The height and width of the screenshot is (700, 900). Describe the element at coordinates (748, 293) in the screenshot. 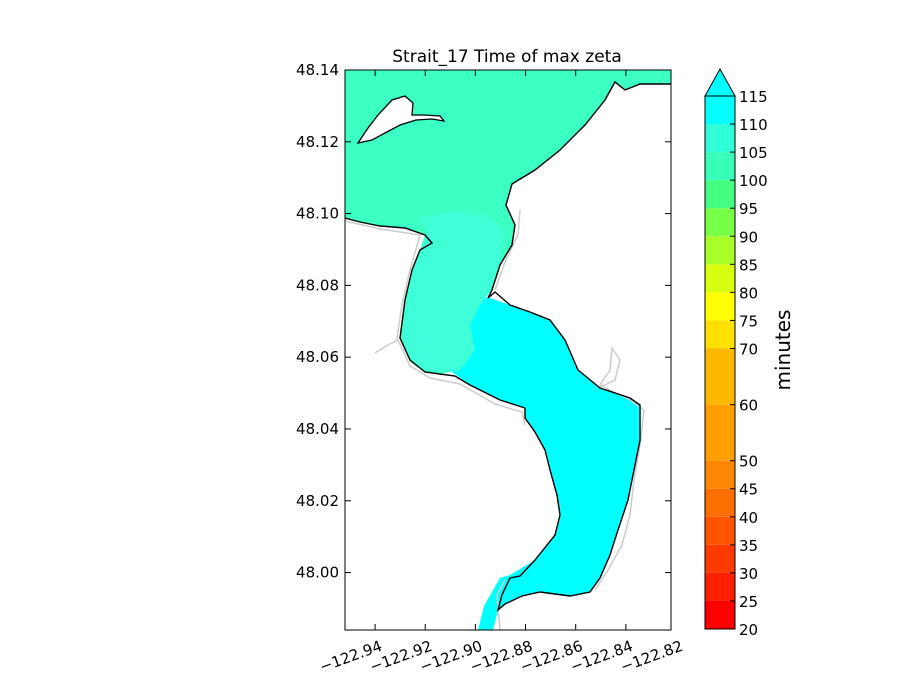

I see `colorbar-tick-label: 80` at that location.